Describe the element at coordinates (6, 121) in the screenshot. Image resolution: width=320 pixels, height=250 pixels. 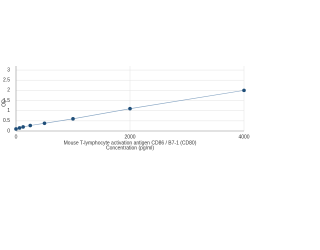
I see `y-tick-label: 0.5` at that location.